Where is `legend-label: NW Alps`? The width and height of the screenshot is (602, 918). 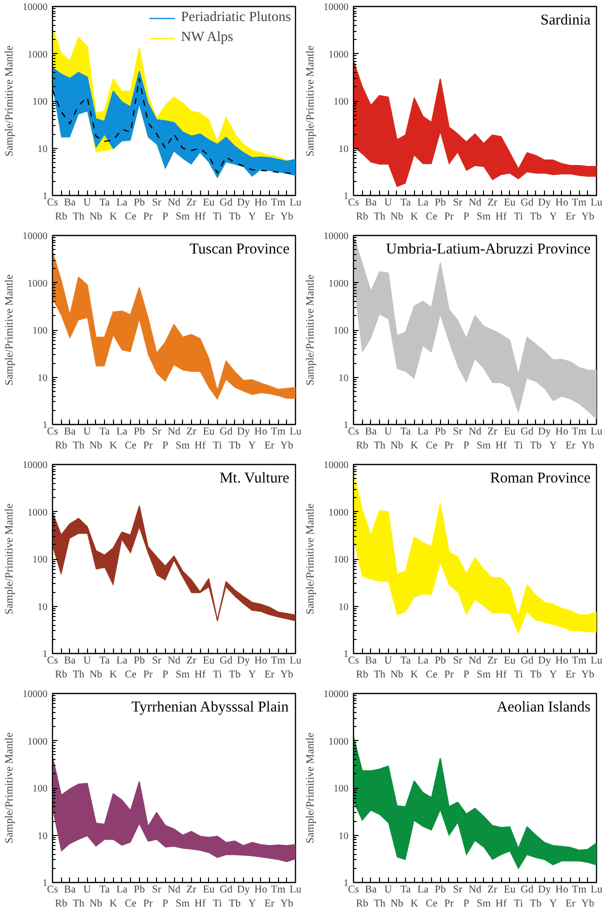
legend-label: NW Alps is located at coordinates (207, 38).